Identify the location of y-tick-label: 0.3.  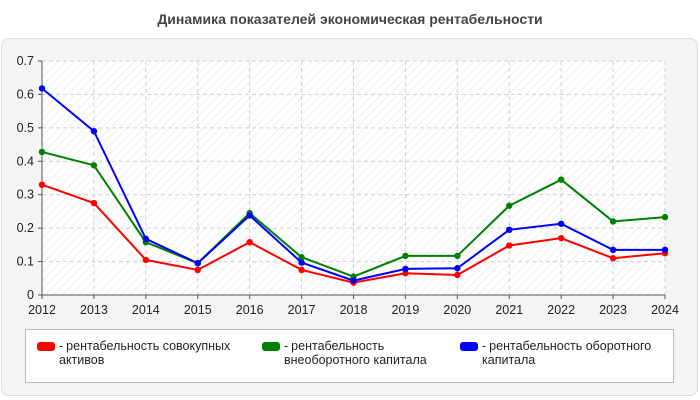
(25, 195).